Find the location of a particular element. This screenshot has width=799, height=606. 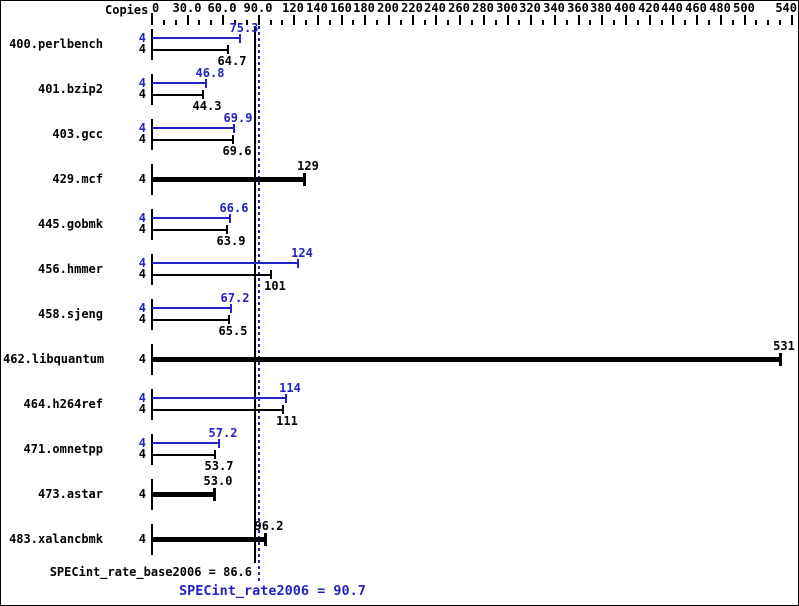

axis-tick-label: 0 is located at coordinates (156, 8).